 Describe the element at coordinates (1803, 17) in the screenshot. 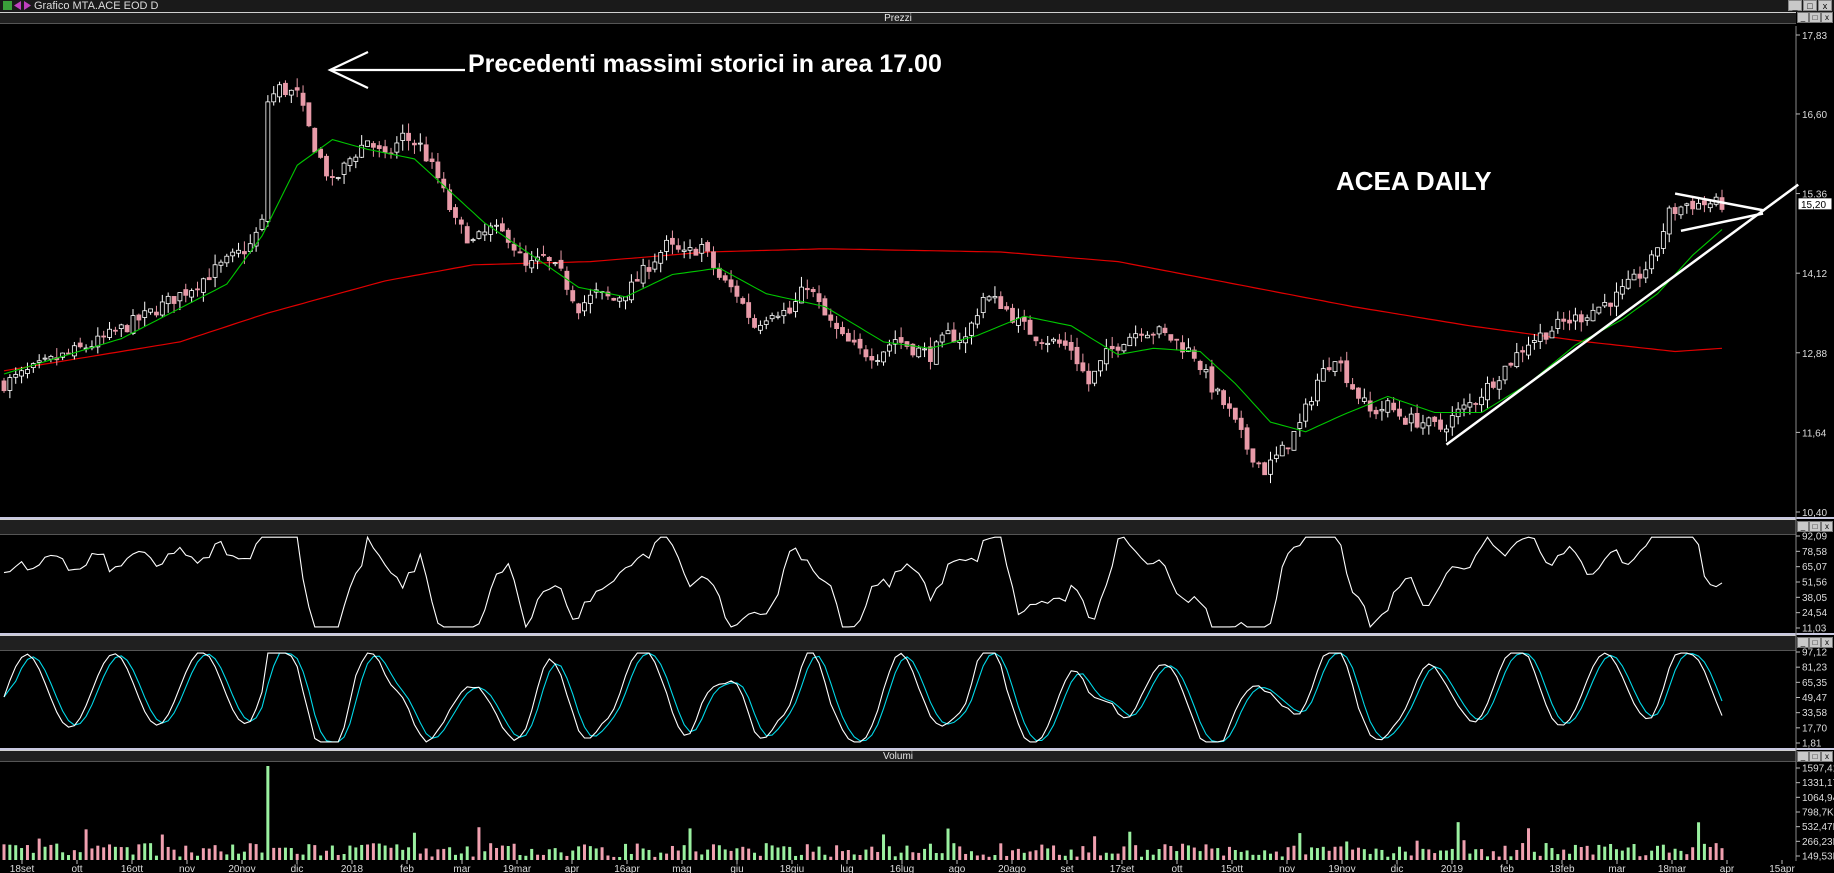

I see `panel-min-button: _` at that location.